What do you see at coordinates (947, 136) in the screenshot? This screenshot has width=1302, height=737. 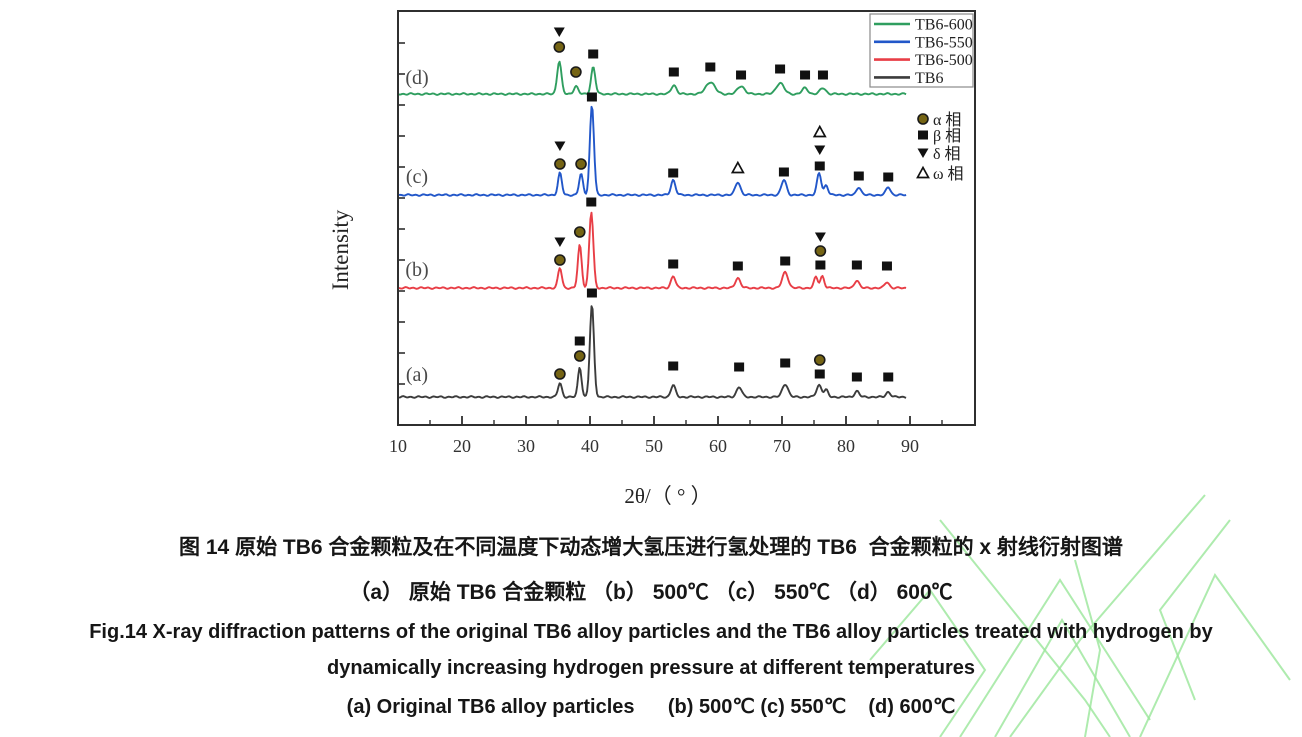 I see `phase-legend-label: β 相` at bounding box center [947, 136].